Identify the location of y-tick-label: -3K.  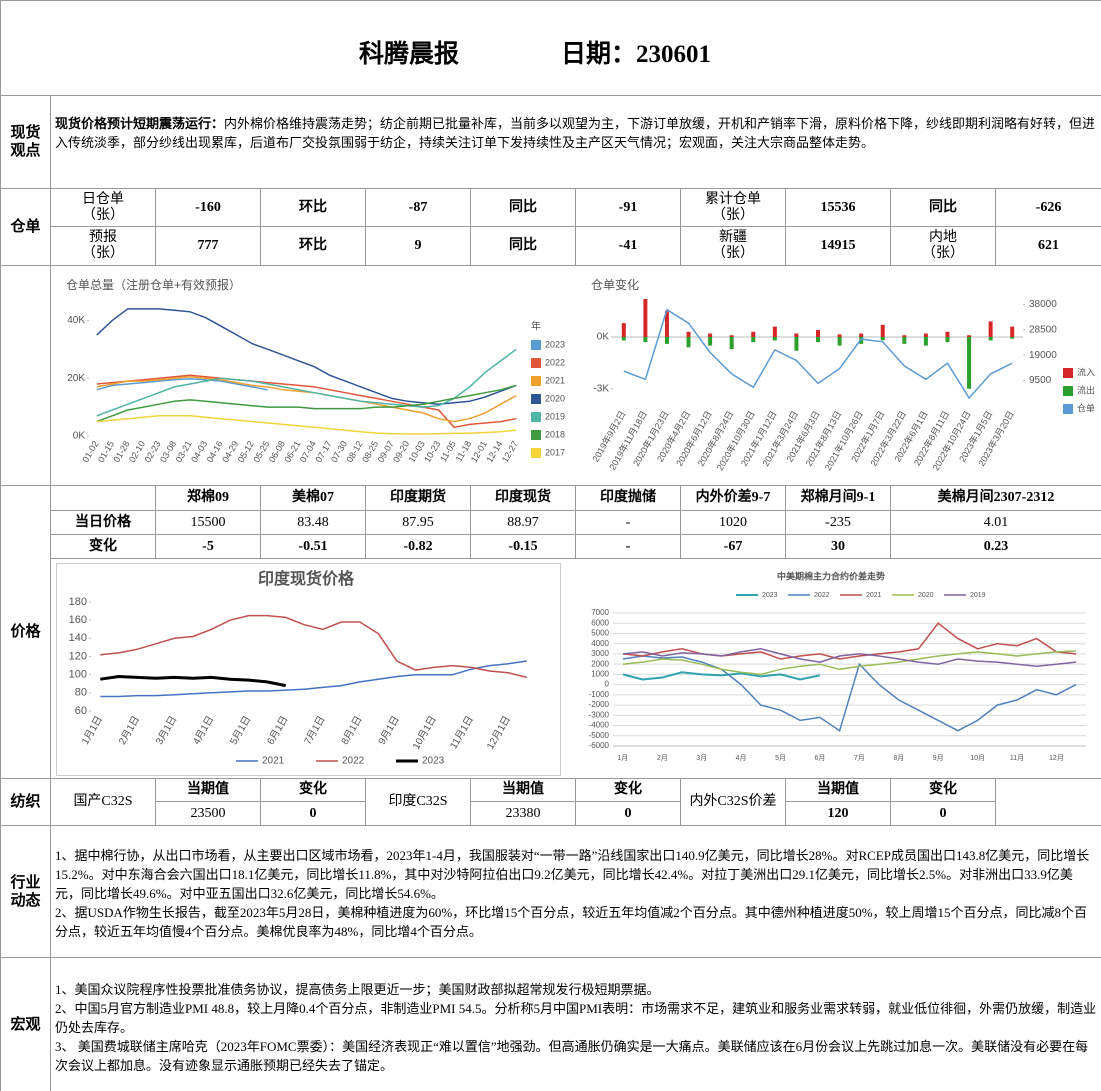
(601, 388).